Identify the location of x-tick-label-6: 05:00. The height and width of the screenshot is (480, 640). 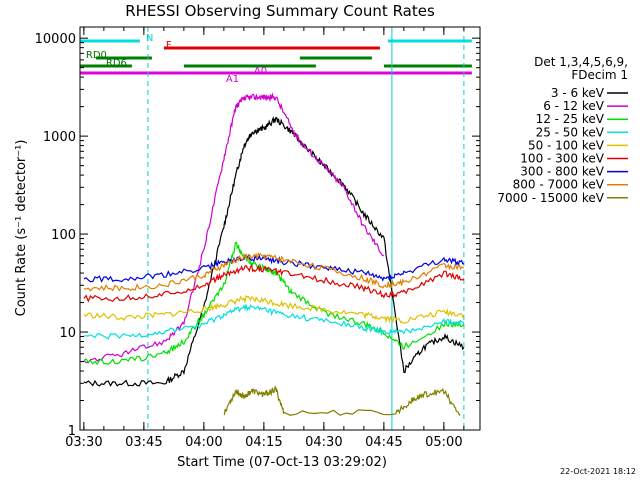
(443, 442).